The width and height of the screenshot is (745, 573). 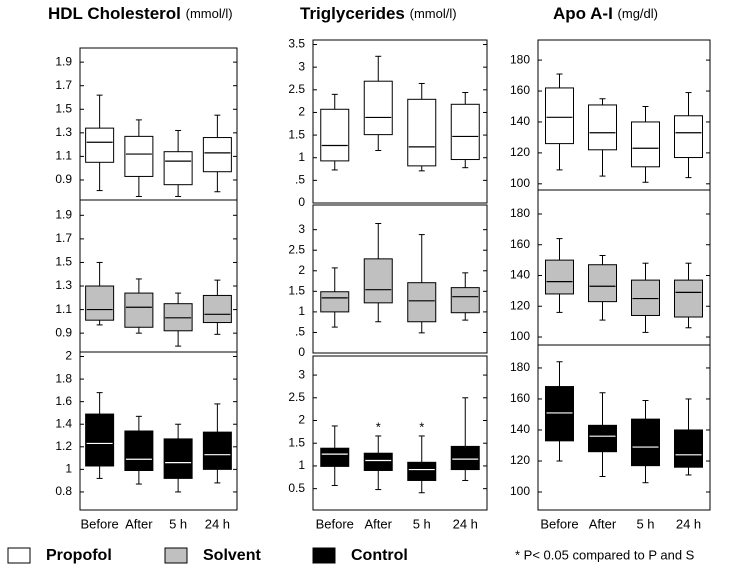 What do you see at coordinates (638, 13) in the screenshot?
I see `subtitle: (mg/dl)` at bounding box center [638, 13].